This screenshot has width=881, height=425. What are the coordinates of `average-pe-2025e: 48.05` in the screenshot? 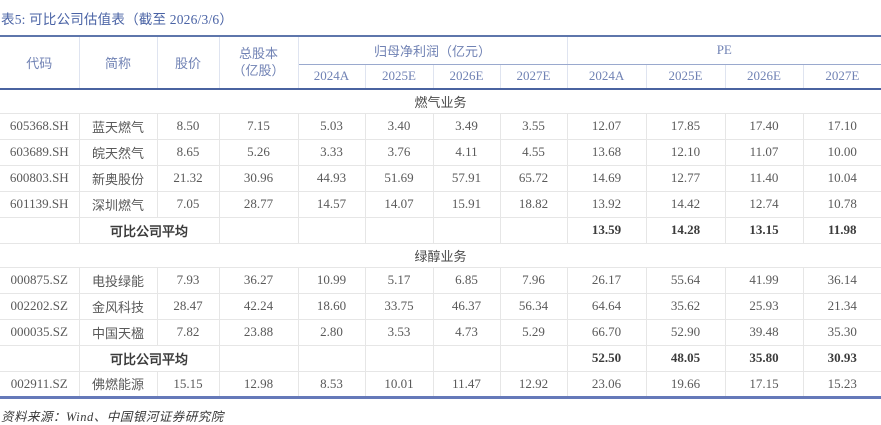 It's located at (686, 358).